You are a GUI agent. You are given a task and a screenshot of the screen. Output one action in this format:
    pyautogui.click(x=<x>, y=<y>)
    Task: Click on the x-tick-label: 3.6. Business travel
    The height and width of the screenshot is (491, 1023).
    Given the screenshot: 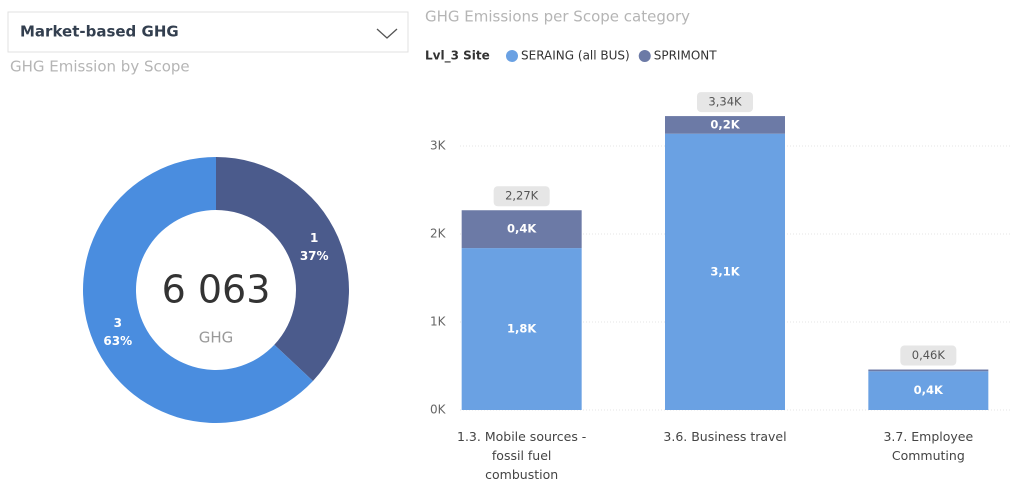 What is the action you would take?
    pyautogui.click(x=725, y=436)
    